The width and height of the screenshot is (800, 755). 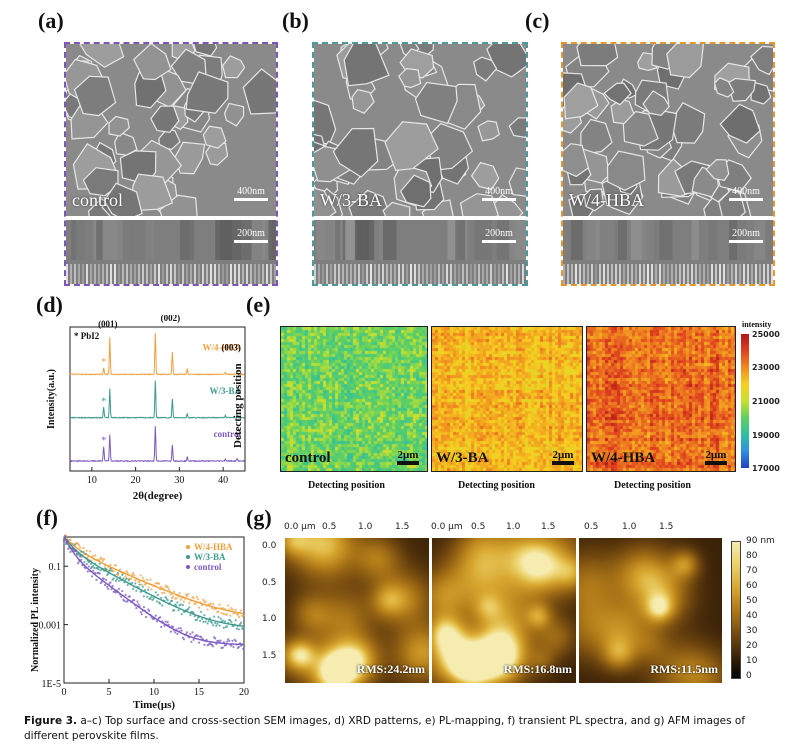 What do you see at coordinates (752, 631) in the screenshot?
I see `afm-colorbar-tick: 30` at bounding box center [752, 631].